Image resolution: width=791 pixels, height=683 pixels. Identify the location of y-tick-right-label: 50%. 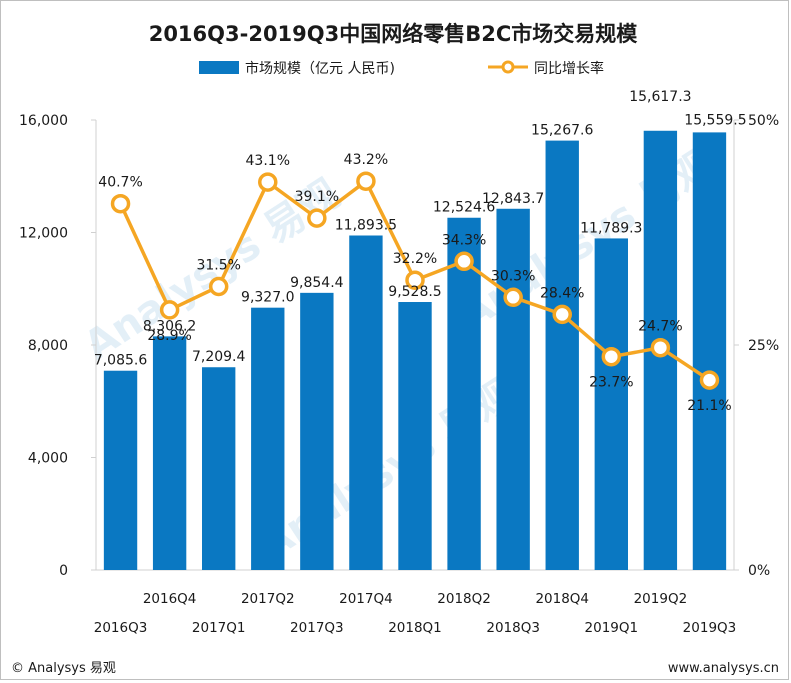
(763, 121).